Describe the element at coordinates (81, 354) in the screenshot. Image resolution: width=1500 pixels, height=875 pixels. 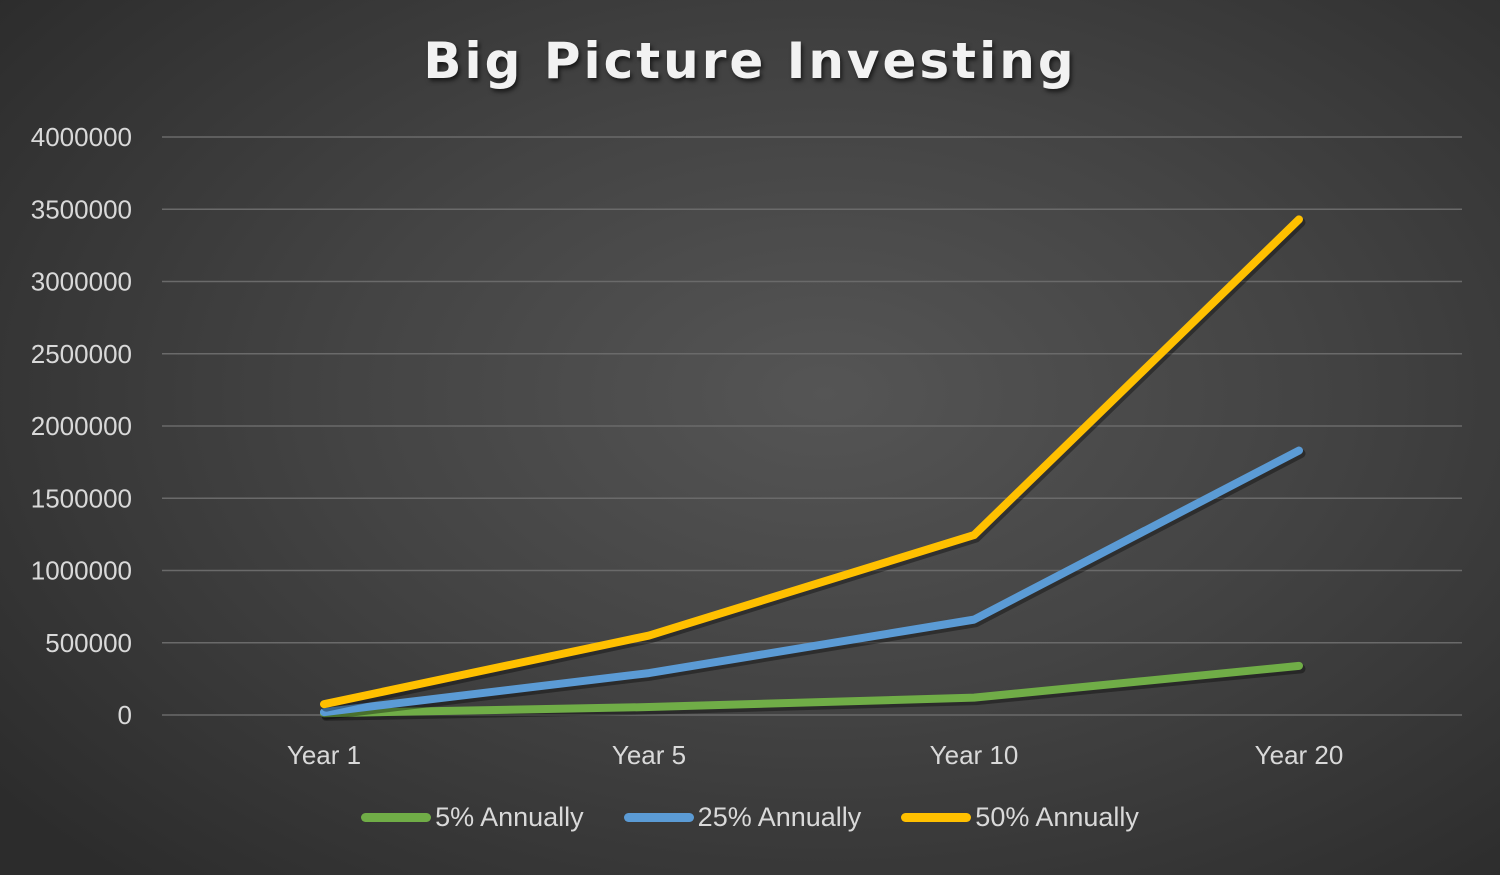
I see `y-tick-label: 2500000` at that location.